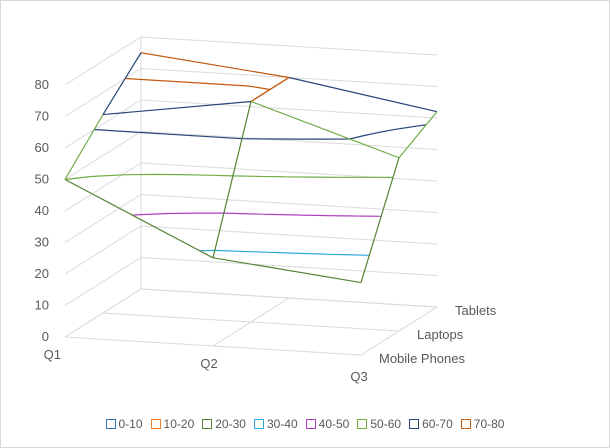  I want to click on depth-category-label: Tablets, so click(476, 310).